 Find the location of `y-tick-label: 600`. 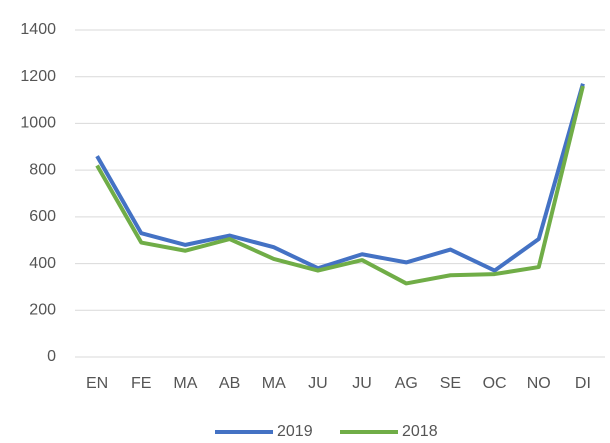

y-tick-label: 600 is located at coordinates (42, 216).